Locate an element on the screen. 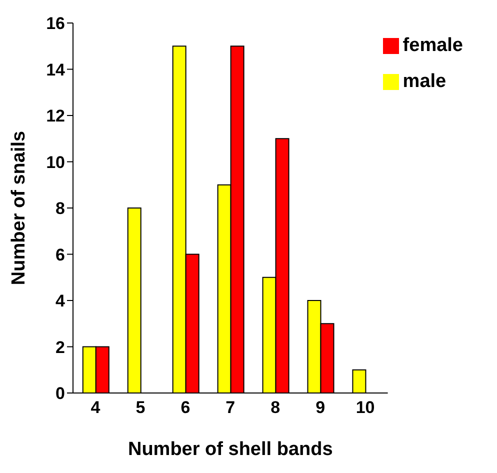  y-tick-label: 6 is located at coordinates (60, 254).